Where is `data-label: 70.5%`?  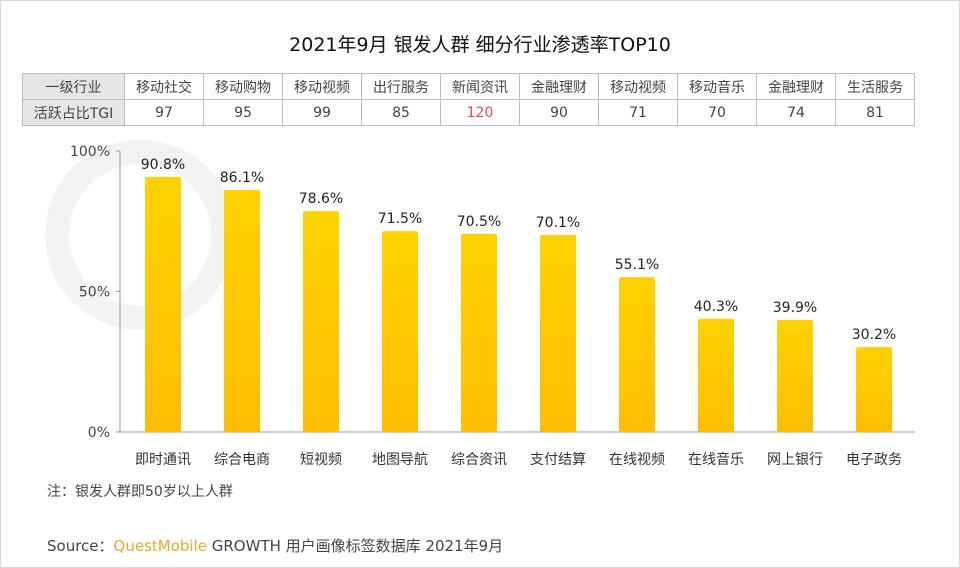 data-label: 70.5% is located at coordinates (479, 222).